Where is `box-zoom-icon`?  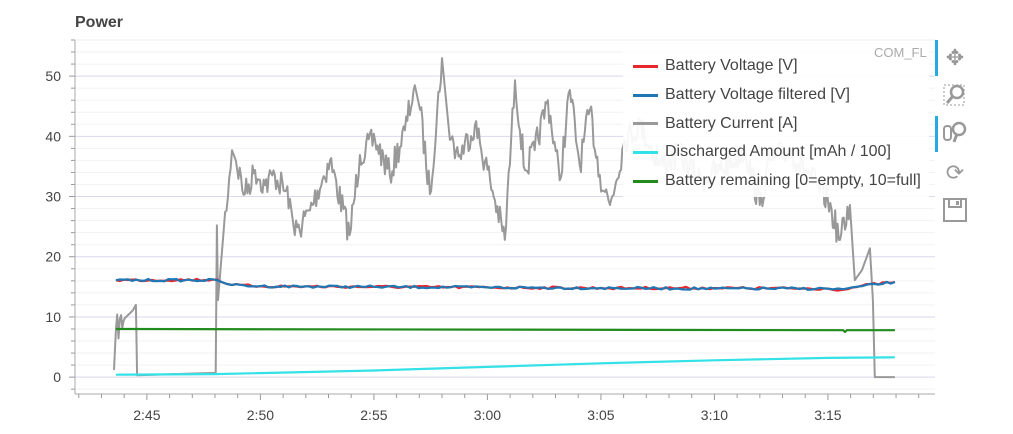
box-zoom-icon is located at coordinates (955, 95).